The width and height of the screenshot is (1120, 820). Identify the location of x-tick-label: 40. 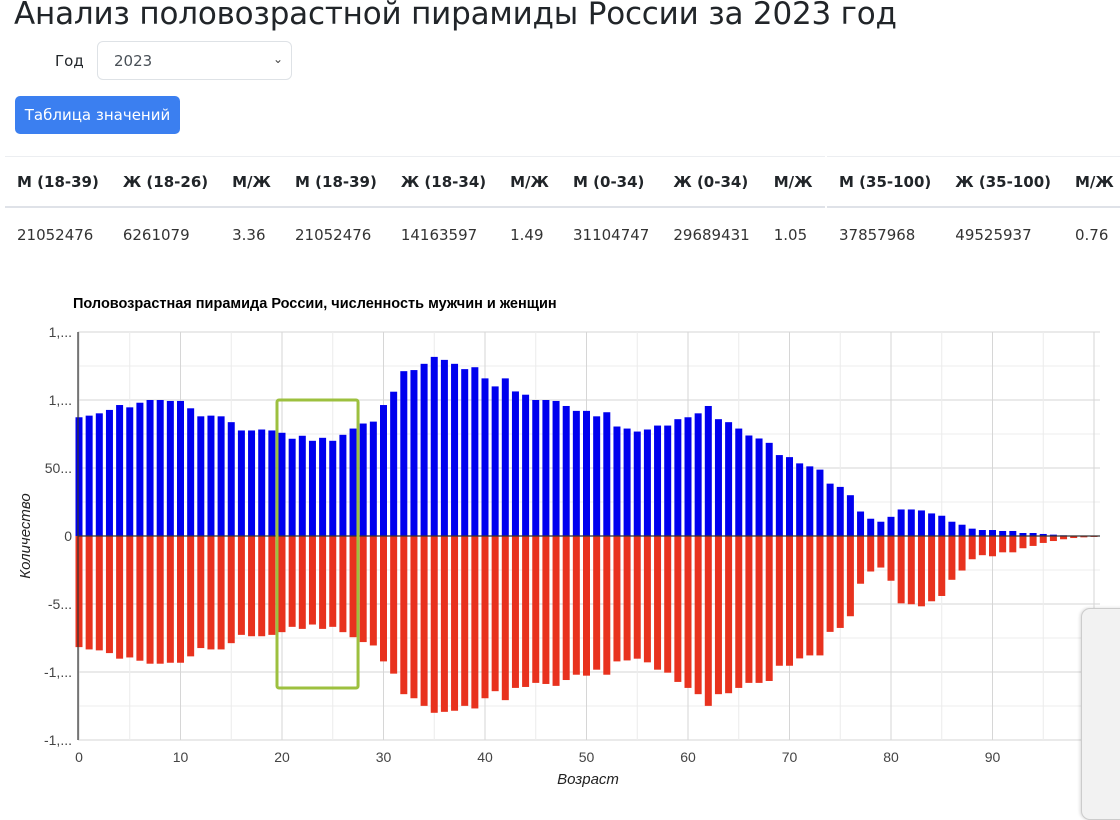
(485, 757).